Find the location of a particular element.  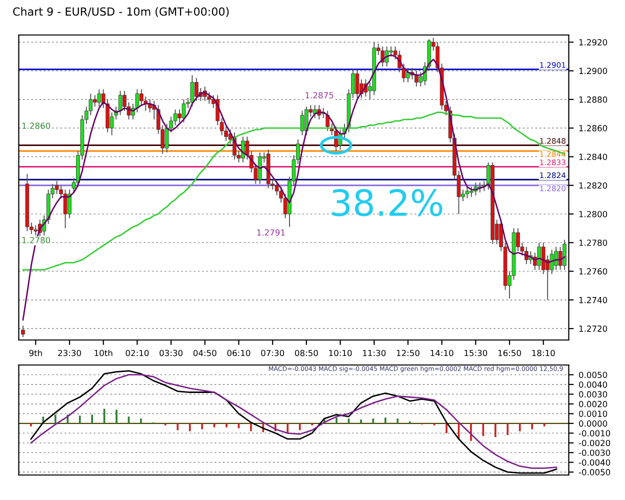

y-tick-label: 0.0050 is located at coordinates (593, 375).